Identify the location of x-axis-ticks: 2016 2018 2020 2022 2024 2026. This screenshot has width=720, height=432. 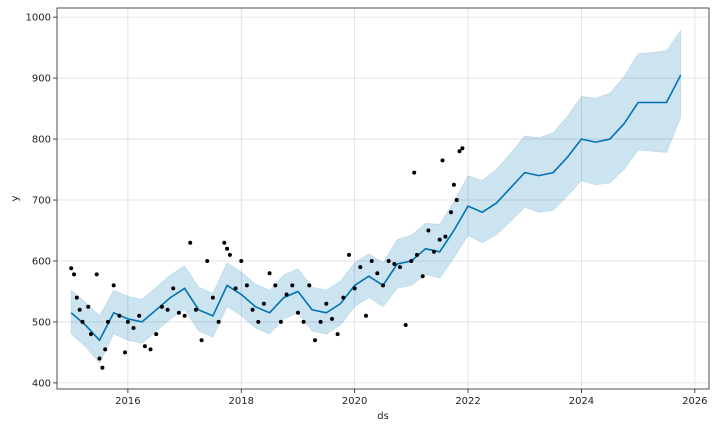
(411, 398).